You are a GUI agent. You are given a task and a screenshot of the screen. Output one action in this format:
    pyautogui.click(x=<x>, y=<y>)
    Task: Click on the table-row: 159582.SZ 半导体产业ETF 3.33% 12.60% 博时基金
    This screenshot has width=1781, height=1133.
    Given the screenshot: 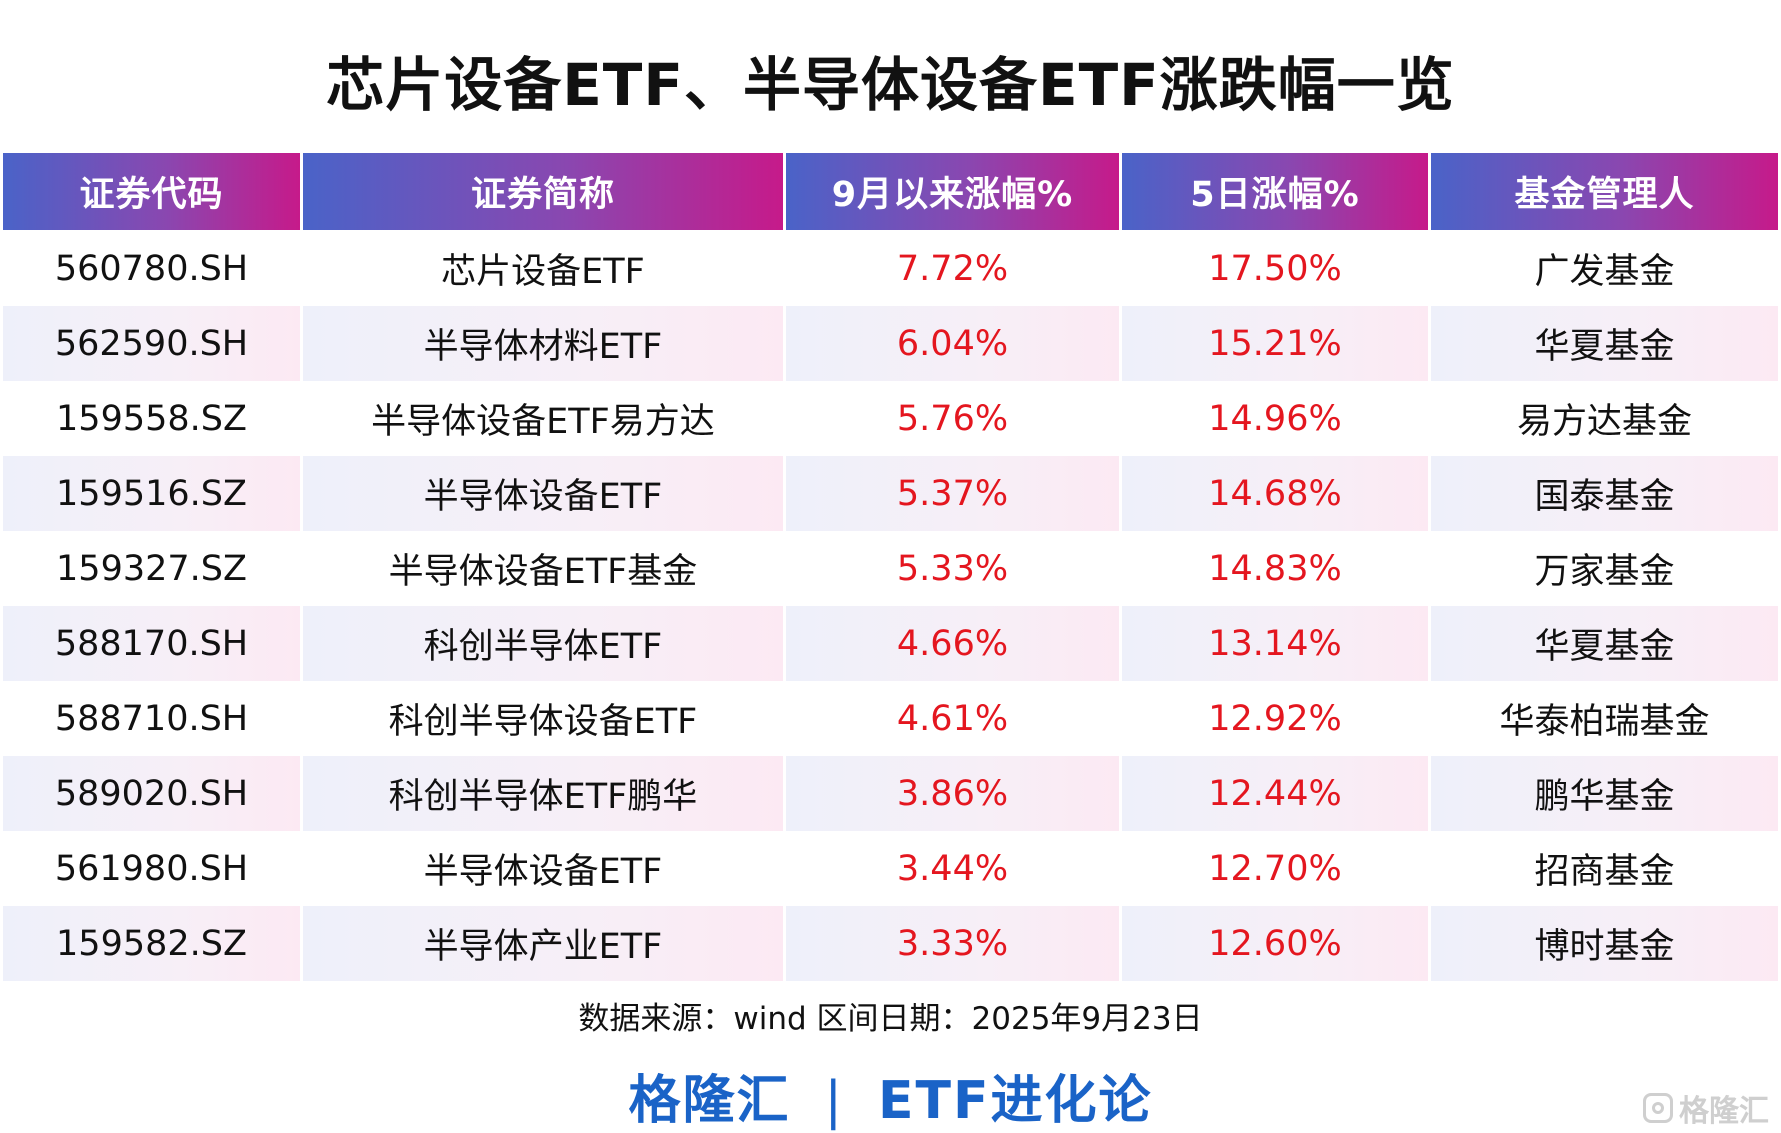 What is the action you would take?
    pyautogui.click(x=890, y=943)
    